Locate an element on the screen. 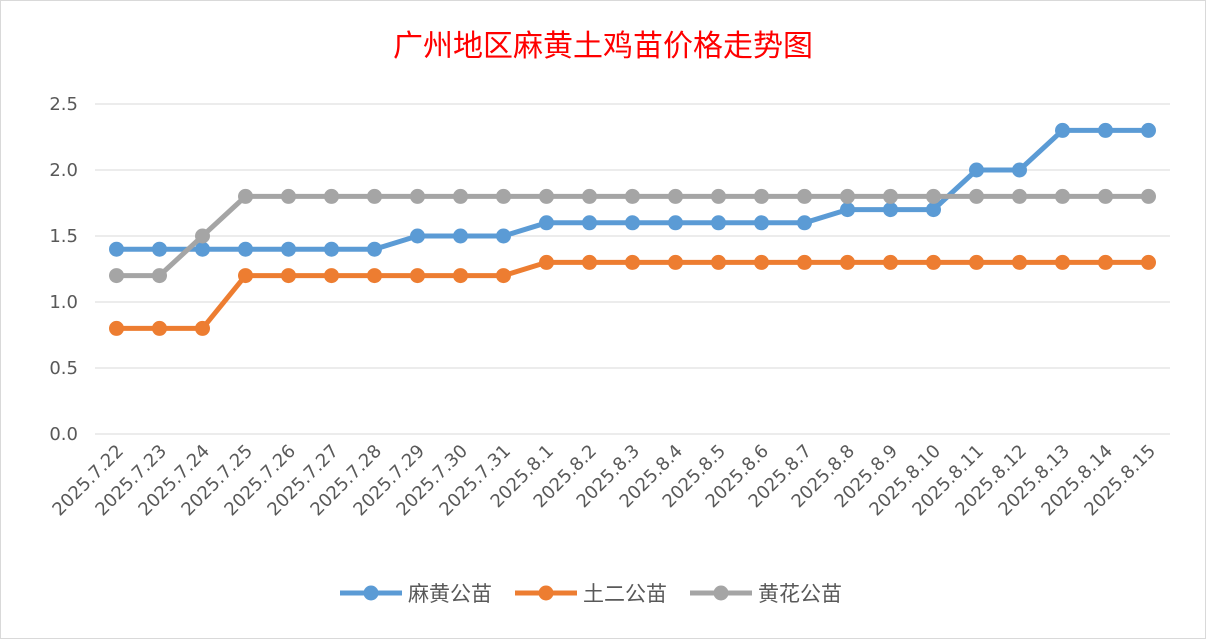  legend: 麻黄公苗 土二公苗 黄花公苗 is located at coordinates (591, 594).